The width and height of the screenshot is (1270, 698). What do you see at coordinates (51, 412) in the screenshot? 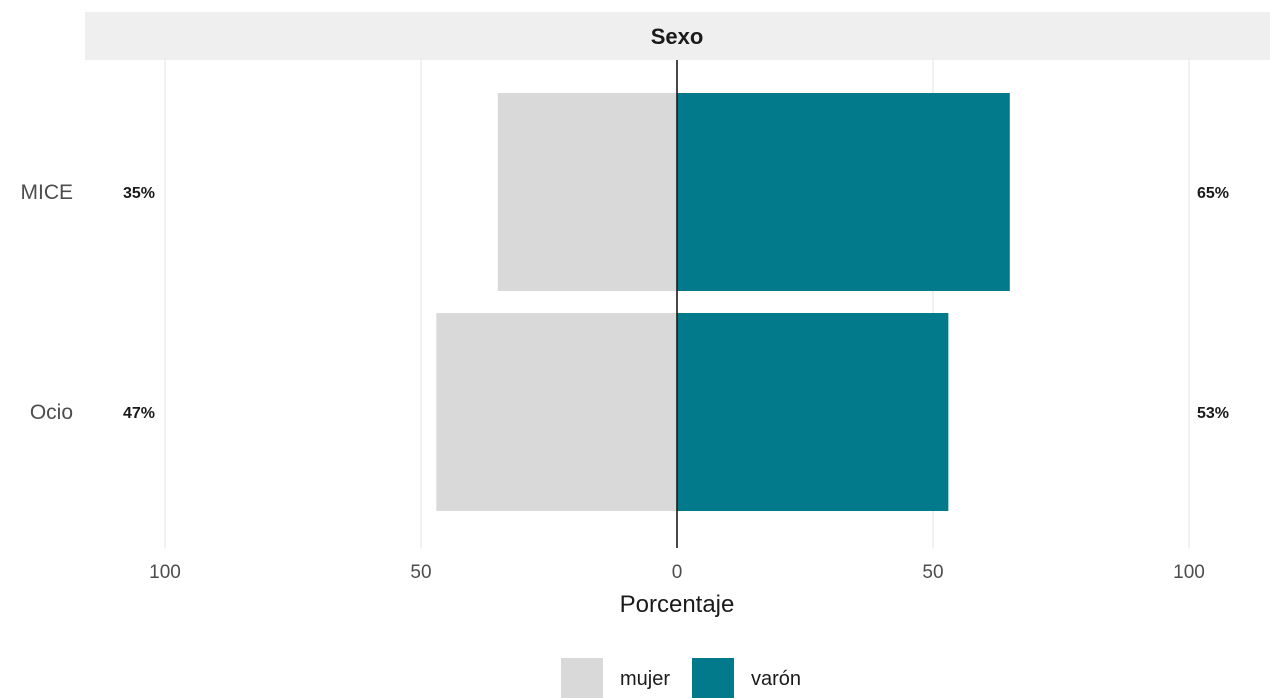
I see `category-label: Ocio` at bounding box center [51, 412].